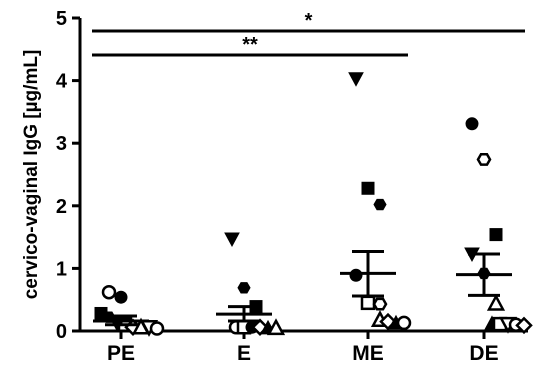 This screenshot has width=535, height=366. What do you see at coordinates (31, 175) in the screenshot?
I see `y-axis-title: cervico-vaginal IgG [µg/mL]` at bounding box center [31, 175].